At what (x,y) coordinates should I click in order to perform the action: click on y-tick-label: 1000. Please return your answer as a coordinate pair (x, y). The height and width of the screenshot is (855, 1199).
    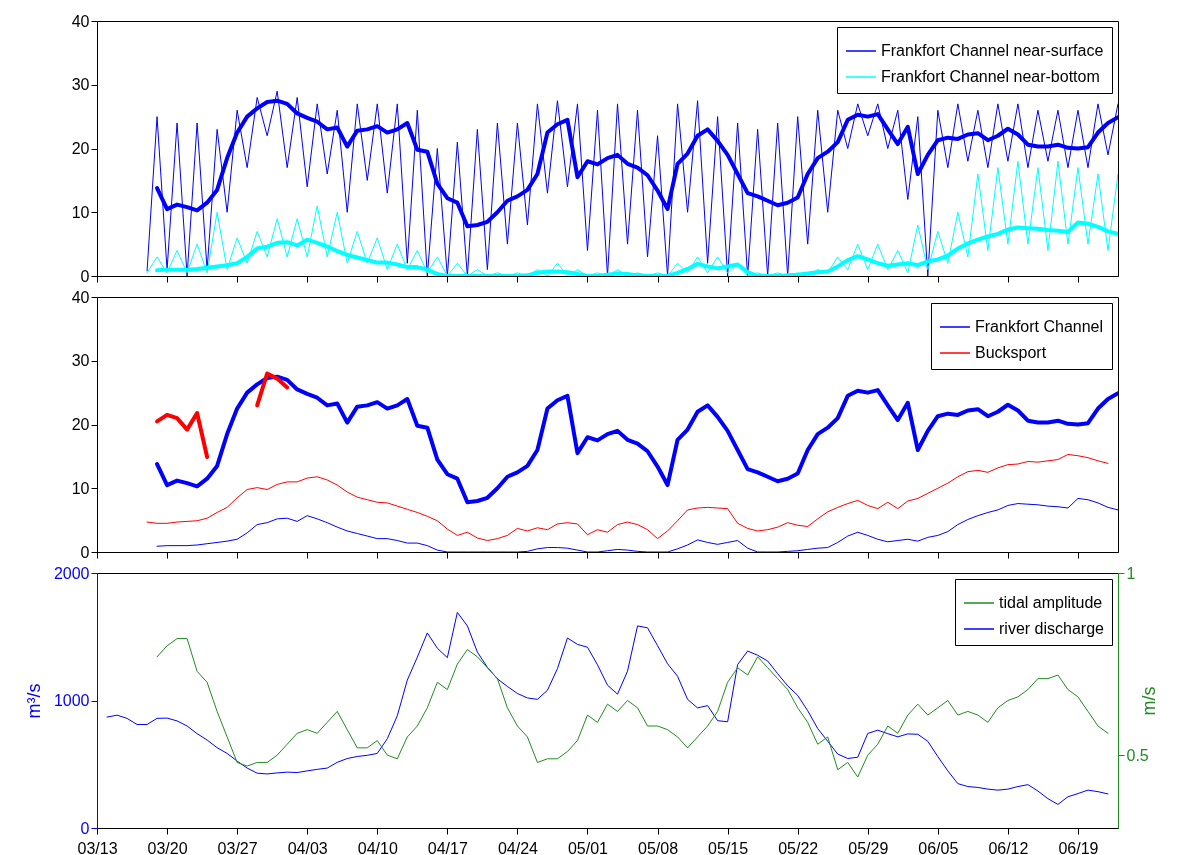
    Looking at the image, I should click on (71, 700).